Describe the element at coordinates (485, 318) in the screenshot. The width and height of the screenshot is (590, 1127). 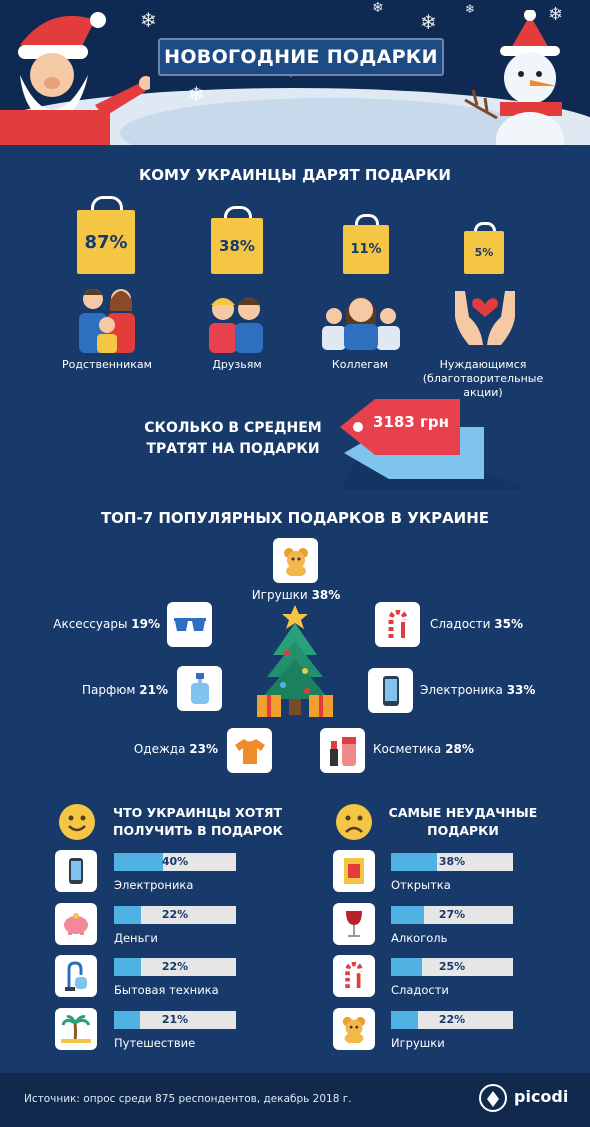
I see `charity-hands-icon` at that location.